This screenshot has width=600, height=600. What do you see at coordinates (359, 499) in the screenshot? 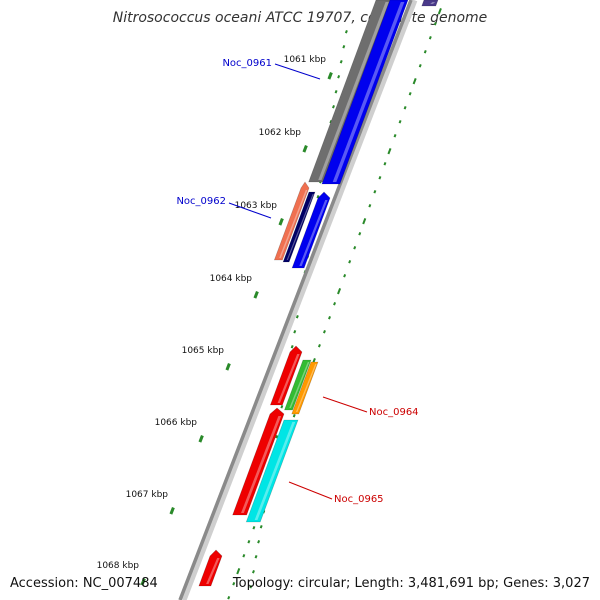
I see `gene-label-noc-0965: Noc_0965` at bounding box center [359, 499].